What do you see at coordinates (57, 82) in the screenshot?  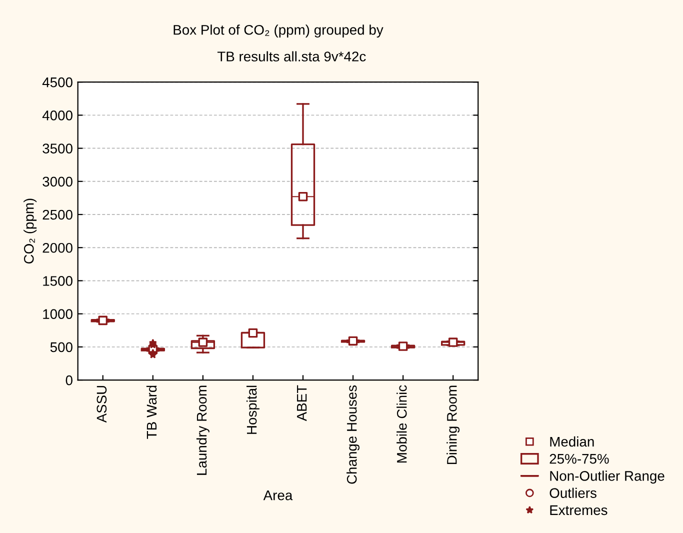 I see `y-tick-label: 4500` at bounding box center [57, 82].